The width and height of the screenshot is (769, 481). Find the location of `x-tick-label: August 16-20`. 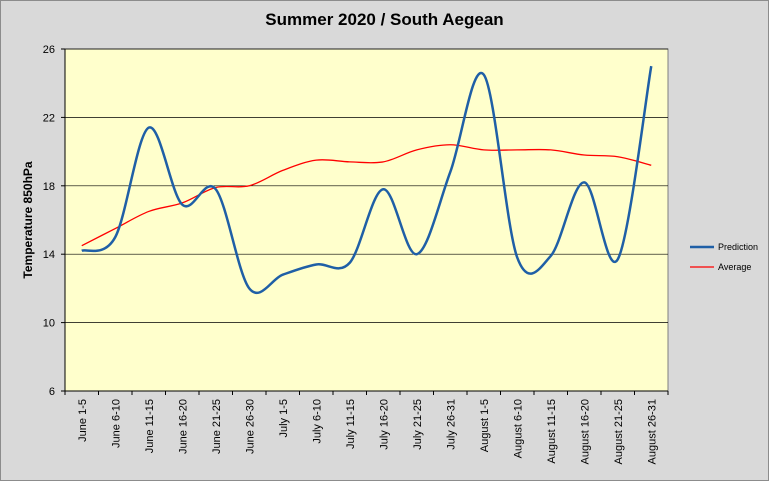

x-tick-label: August 16-20 is located at coordinates (585, 431).